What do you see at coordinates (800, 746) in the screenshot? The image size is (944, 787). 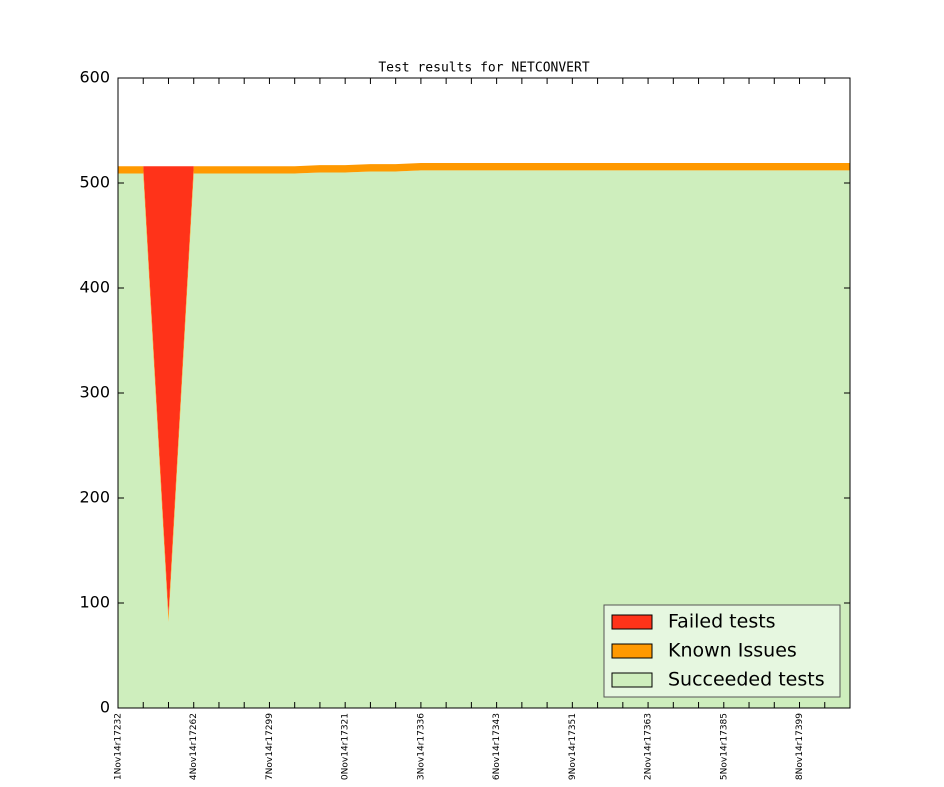 I see `x-tick-label: 8Nov14r17399` at bounding box center [800, 746].